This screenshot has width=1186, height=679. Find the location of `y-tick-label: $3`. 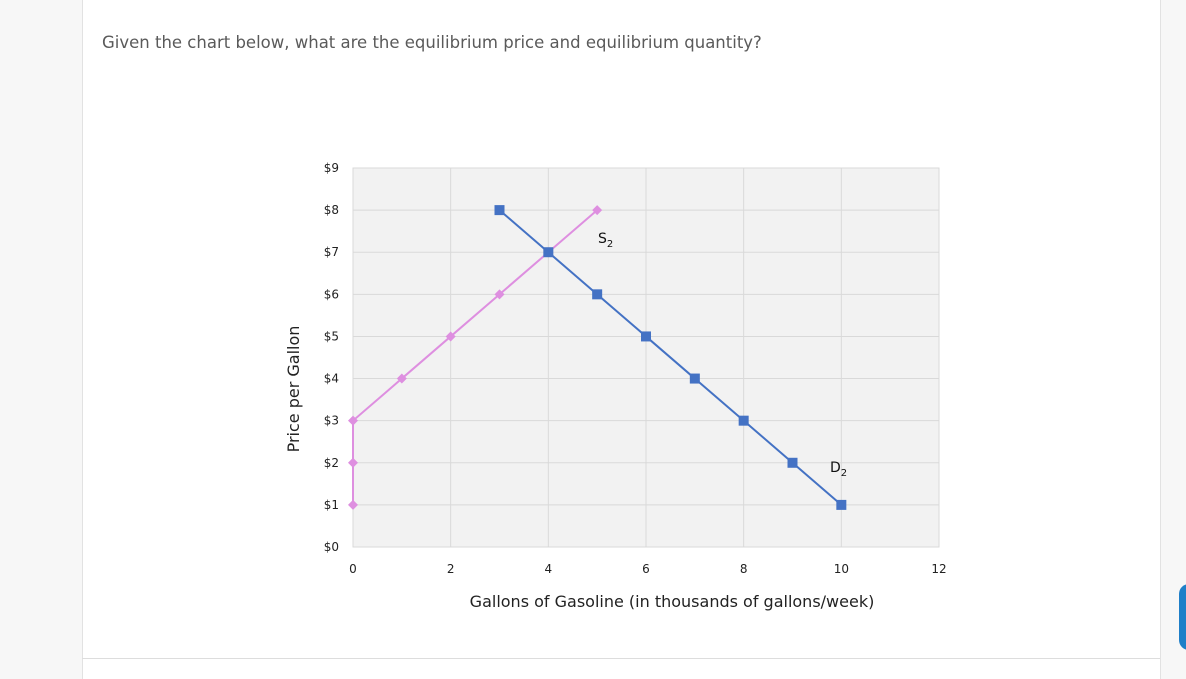

y-tick-label: $3 is located at coordinates (331, 421).